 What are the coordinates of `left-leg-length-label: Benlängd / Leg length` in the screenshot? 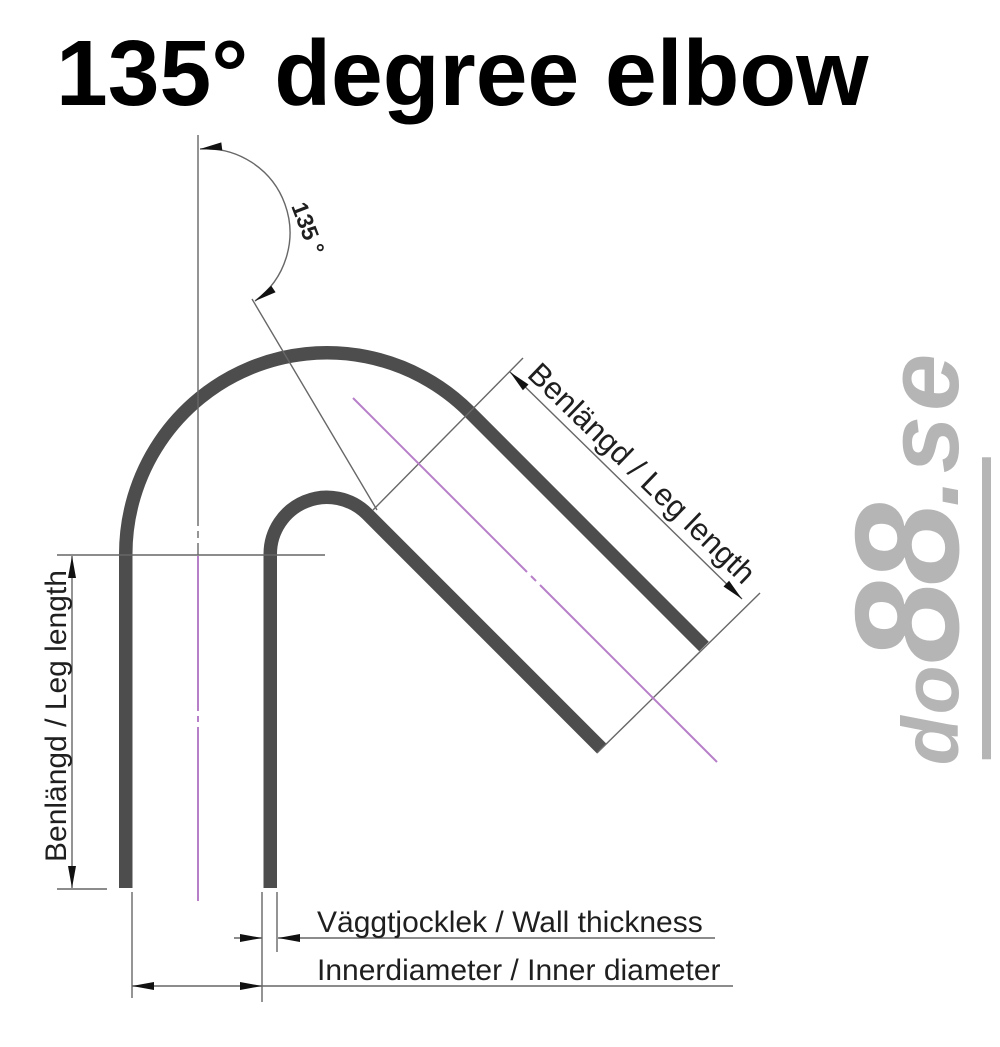 It's located at (56, 716).